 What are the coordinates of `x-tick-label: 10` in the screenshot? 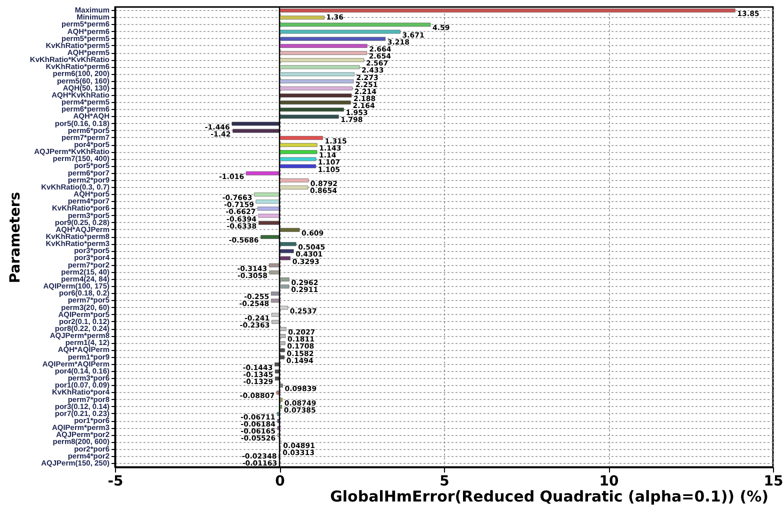 It's located at (609, 482).